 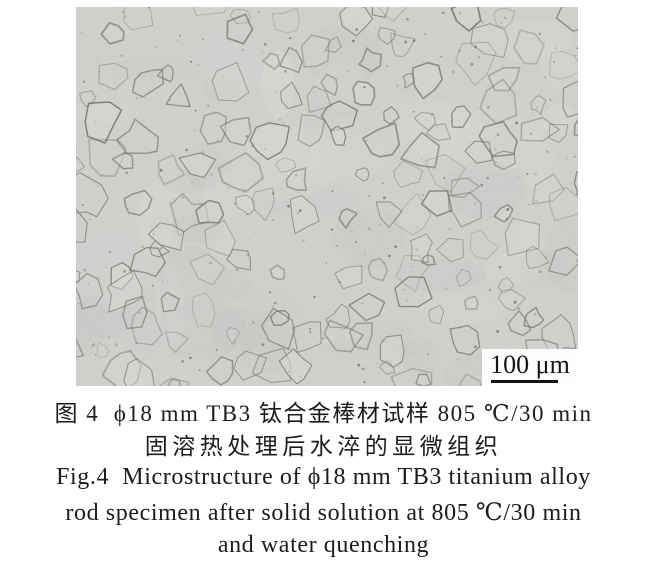 What do you see at coordinates (323, 446) in the screenshot?
I see `caption-zh-line2: 固溶热处理后水淬的显微组织` at bounding box center [323, 446].